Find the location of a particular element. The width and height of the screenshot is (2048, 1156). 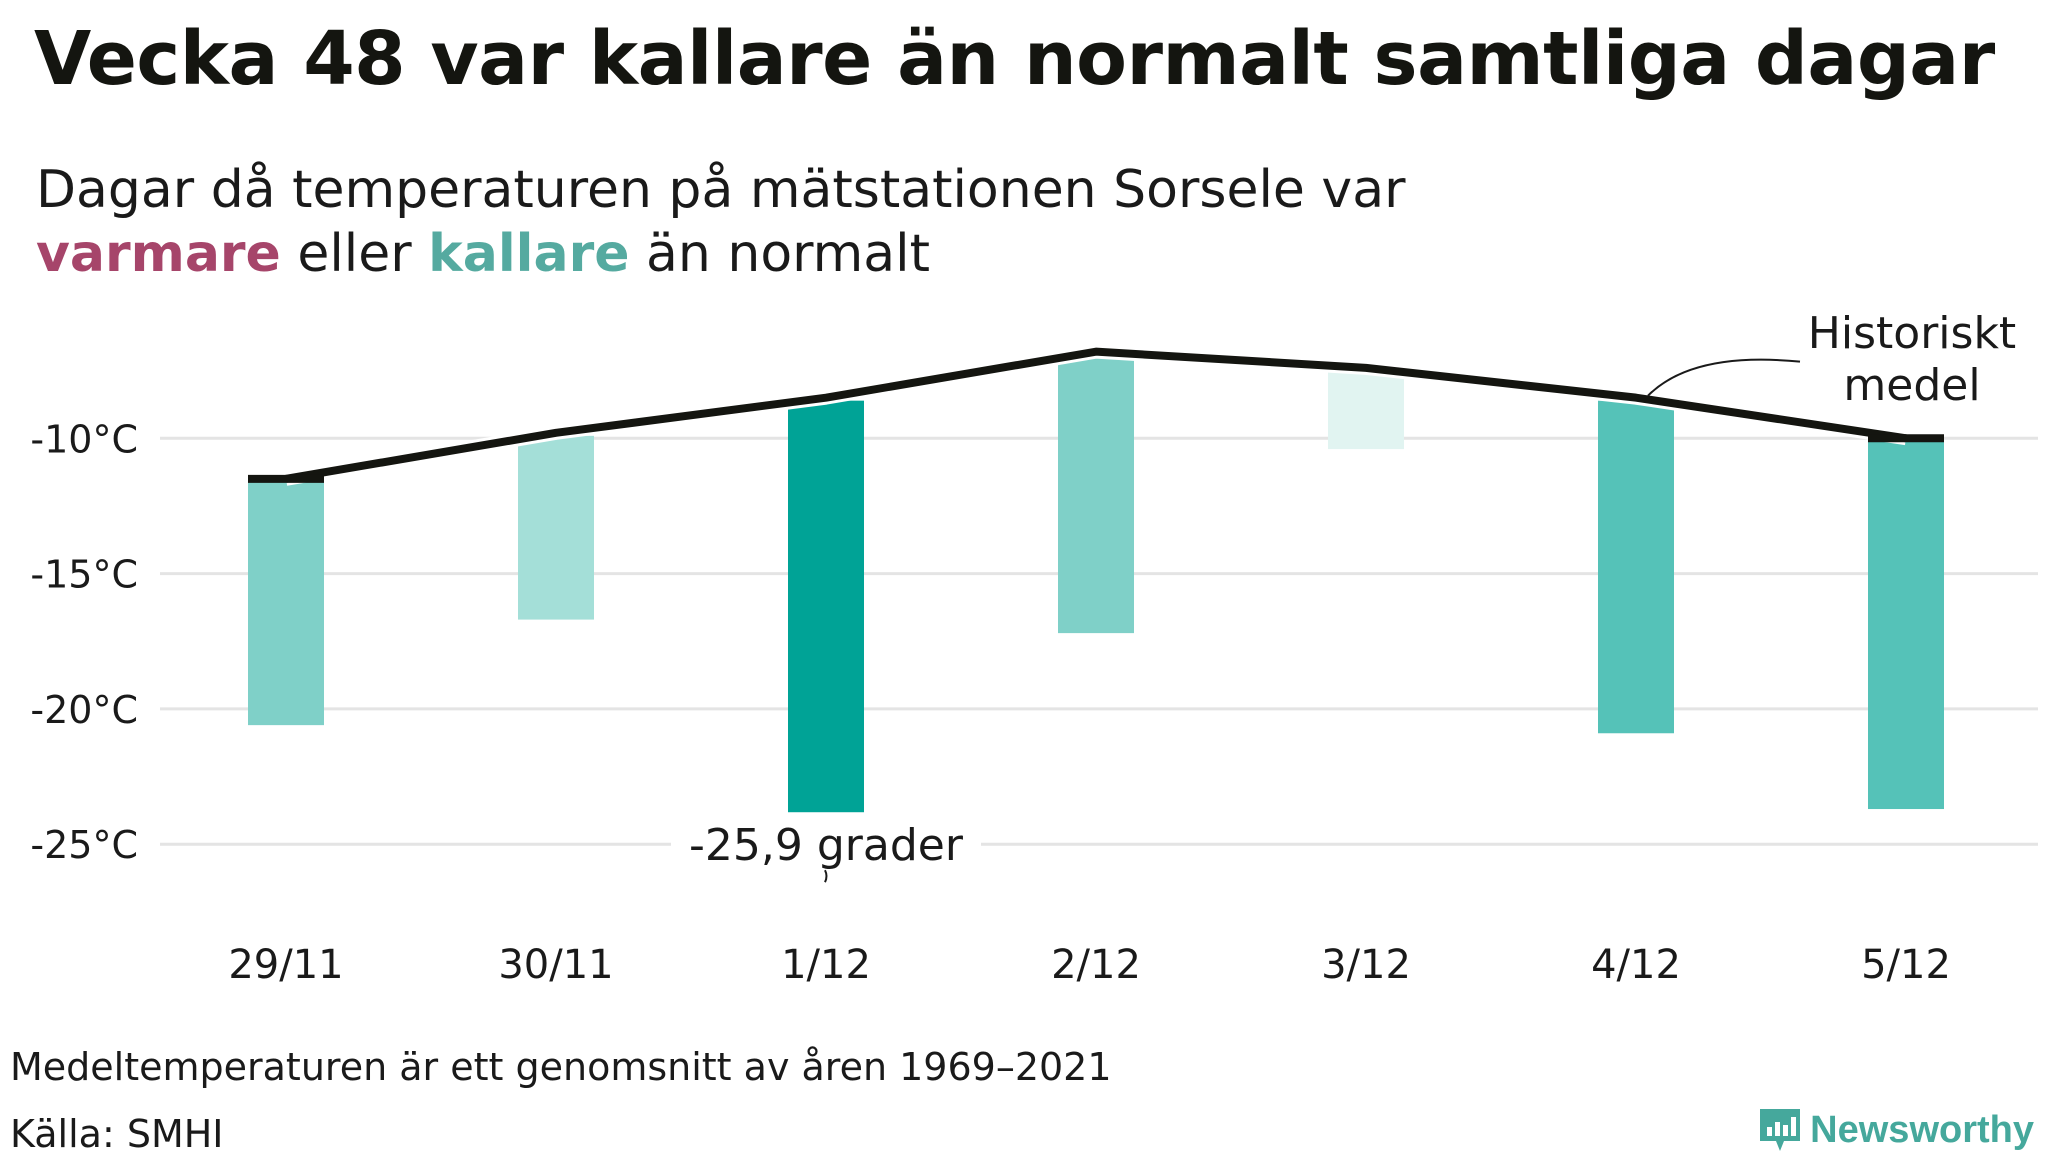

x-tick-label: 4/12 is located at coordinates (1636, 965).